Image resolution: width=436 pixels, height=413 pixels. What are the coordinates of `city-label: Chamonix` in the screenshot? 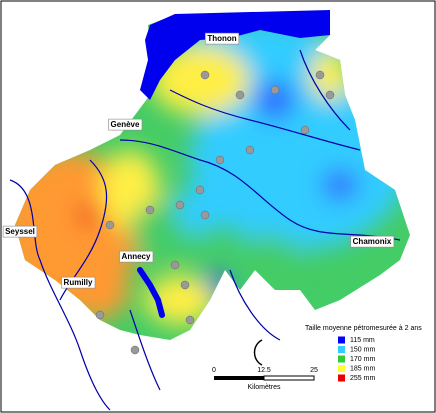 It's located at (372, 241).